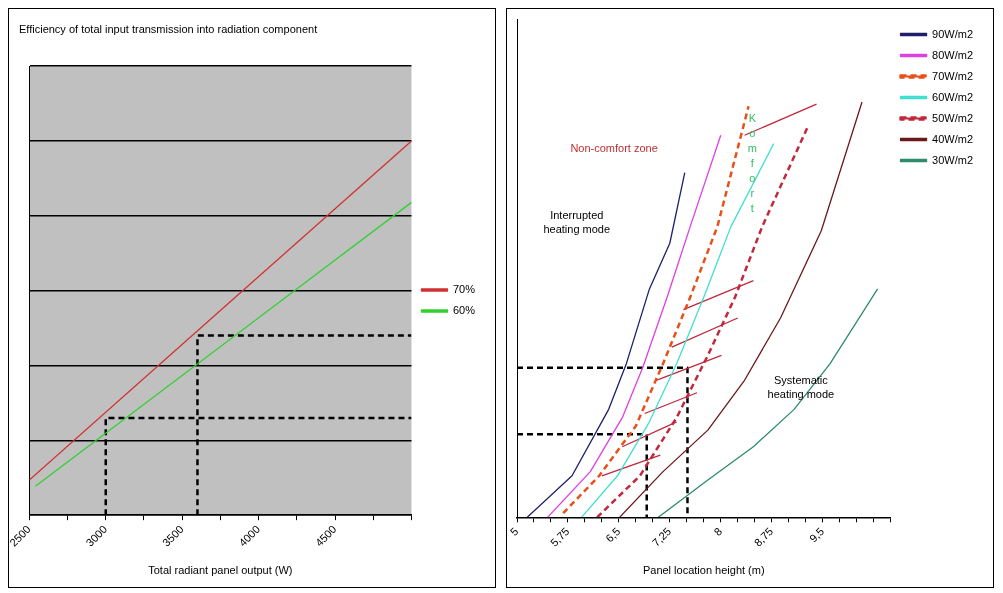  What do you see at coordinates (220, 570) in the screenshot?
I see `x-axis-title: Total radiant panel output (W)` at bounding box center [220, 570].